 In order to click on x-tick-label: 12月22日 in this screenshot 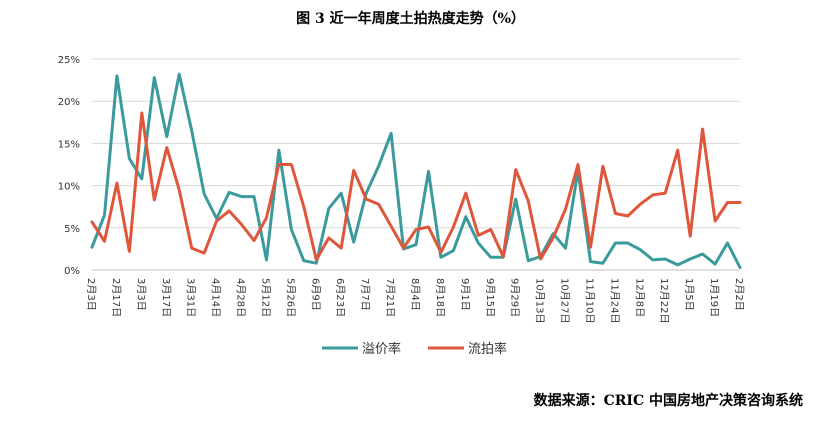, I will do `click(664, 300)`.